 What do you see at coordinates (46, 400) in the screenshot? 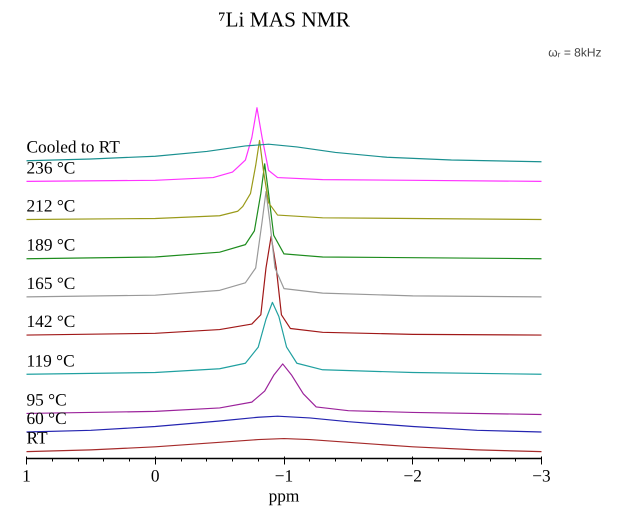
I see `series-label: 95 °C` at bounding box center [46, 400].